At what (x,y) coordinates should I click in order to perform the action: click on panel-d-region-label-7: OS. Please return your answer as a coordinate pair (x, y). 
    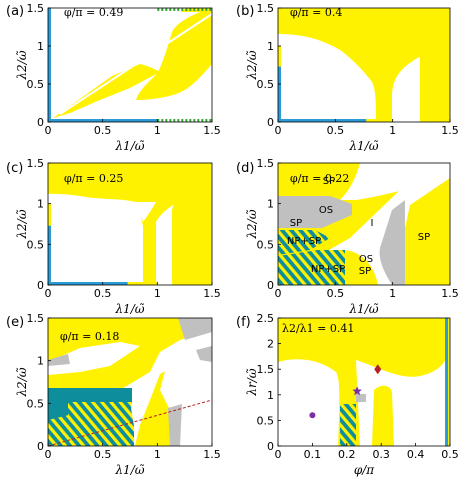
    Looking at the image, I should click on (366, 259).